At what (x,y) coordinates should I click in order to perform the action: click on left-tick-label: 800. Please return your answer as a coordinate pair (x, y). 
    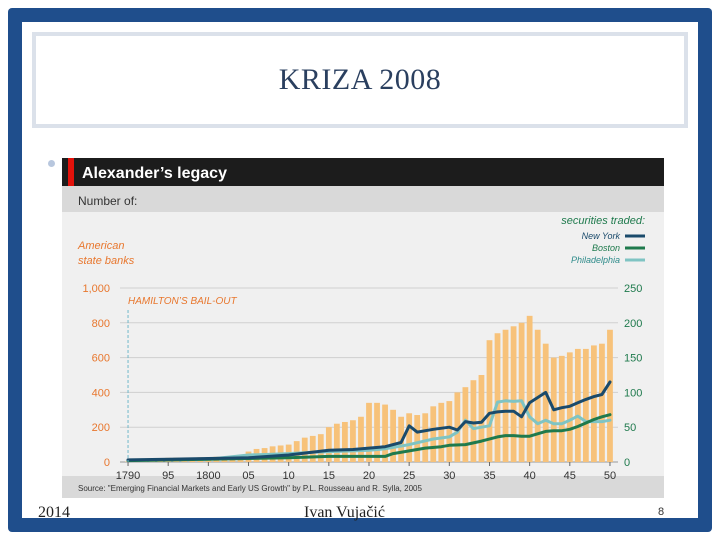
    Looking at the image, I should click on (101, 324).